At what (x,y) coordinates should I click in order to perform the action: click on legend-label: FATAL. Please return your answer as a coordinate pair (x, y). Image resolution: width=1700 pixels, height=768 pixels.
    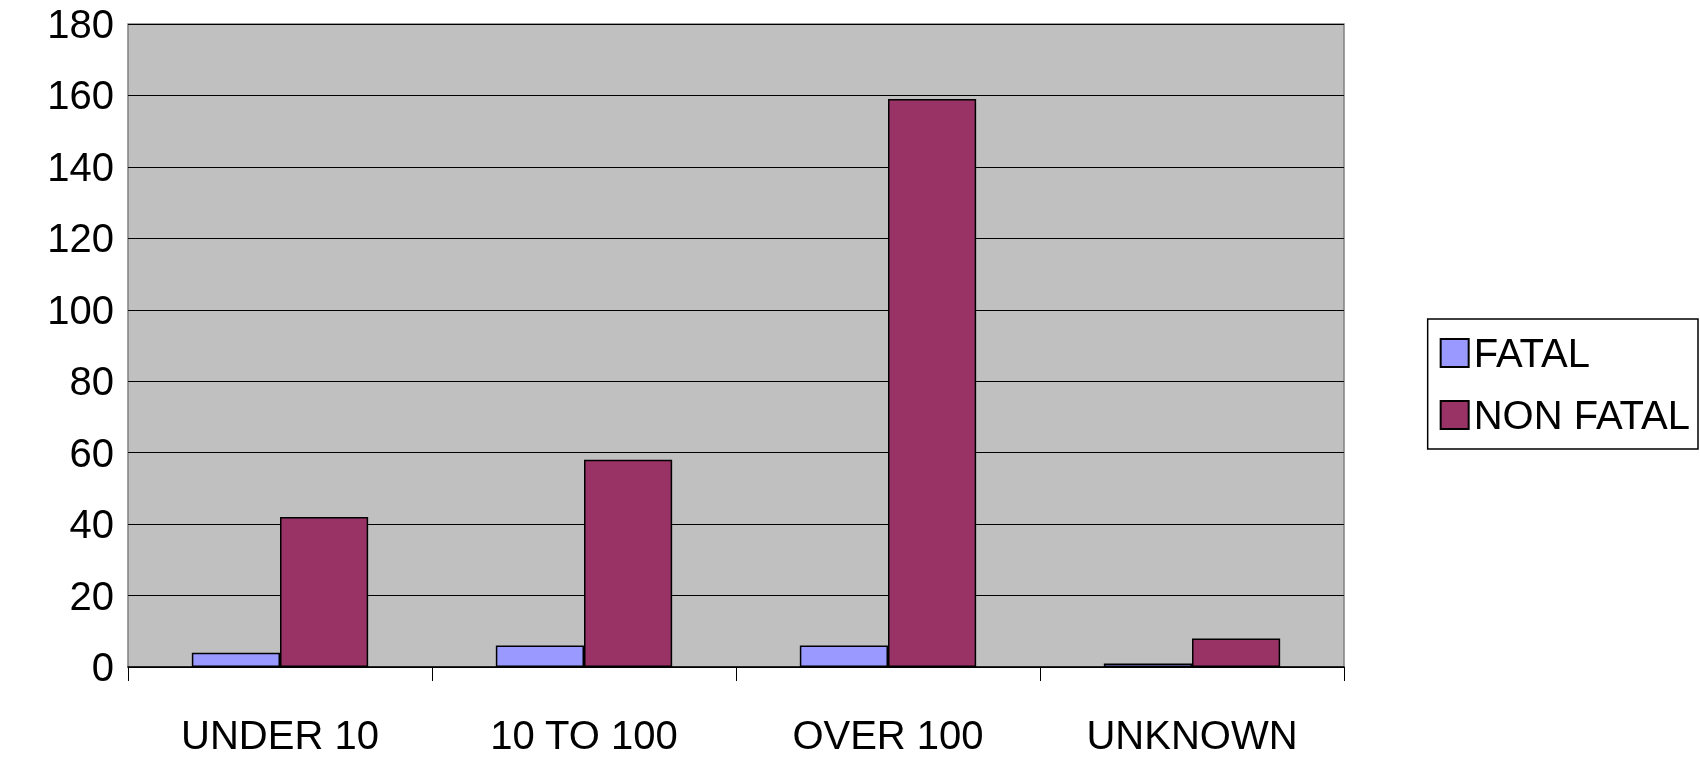
    Looking at the image, I should click on (1531, 353).